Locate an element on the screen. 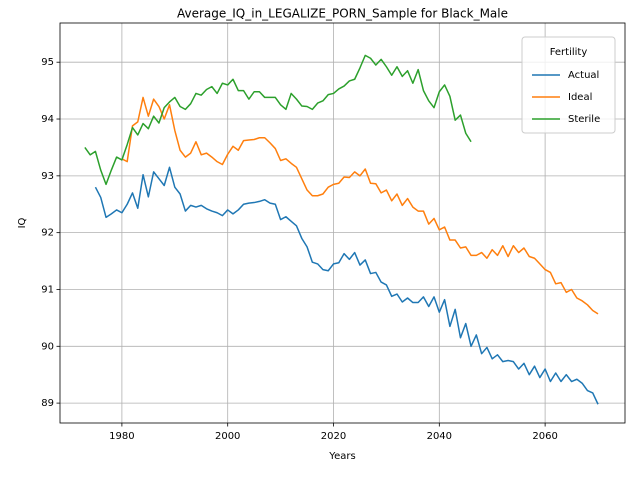 The image size is (640, 480). y-tick-label: 93 is located at coordinates (47, 176).